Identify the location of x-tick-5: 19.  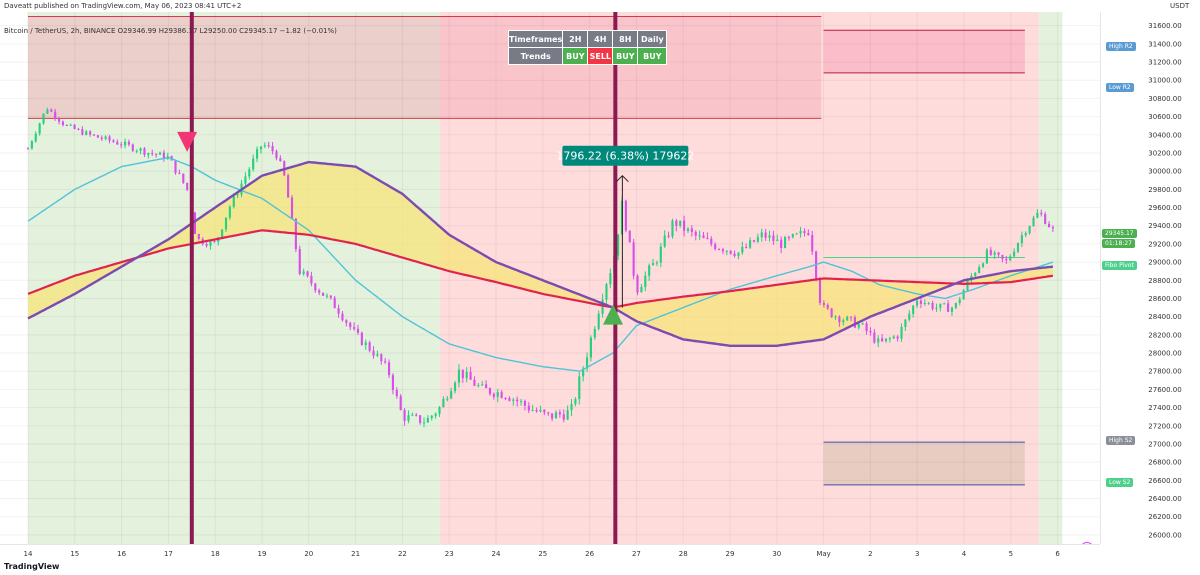
(262, 554).